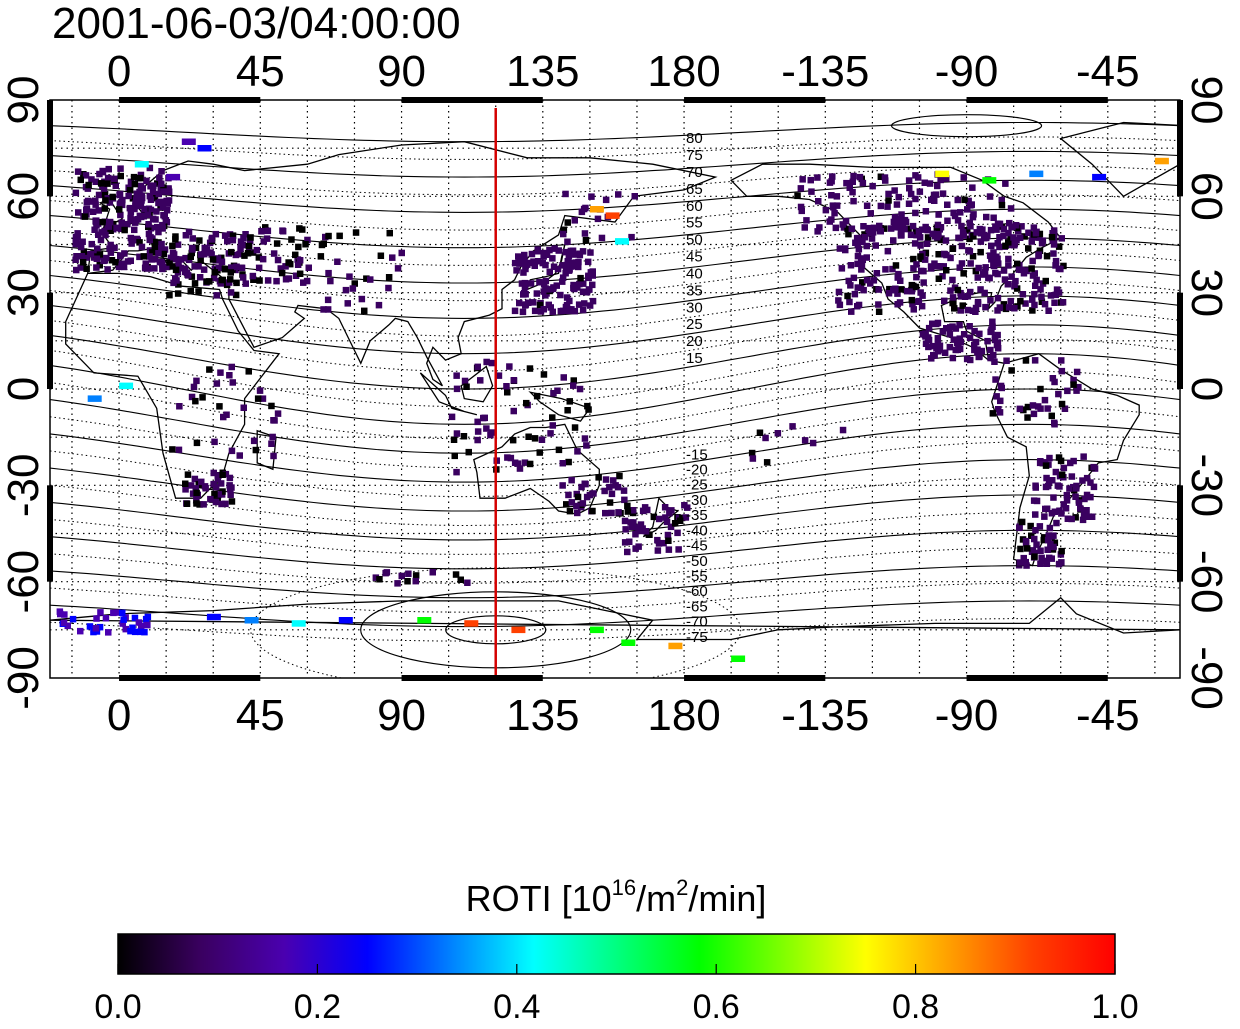 This screenshot has width=1240, height=1029. What do you see at coordinates (24, 292) in the screenshot?
I see `left-lat-tick-label: 30` at bounding box center [24, 292].